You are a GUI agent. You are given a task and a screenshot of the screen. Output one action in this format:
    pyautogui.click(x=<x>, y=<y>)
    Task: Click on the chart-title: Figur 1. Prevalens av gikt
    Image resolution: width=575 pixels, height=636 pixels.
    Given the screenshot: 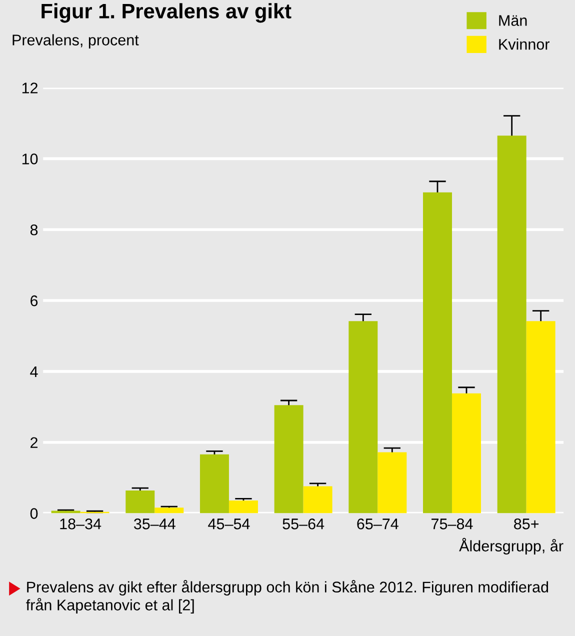 What is the action you would take?
    pyautogui.click(x=167, y=13)
    